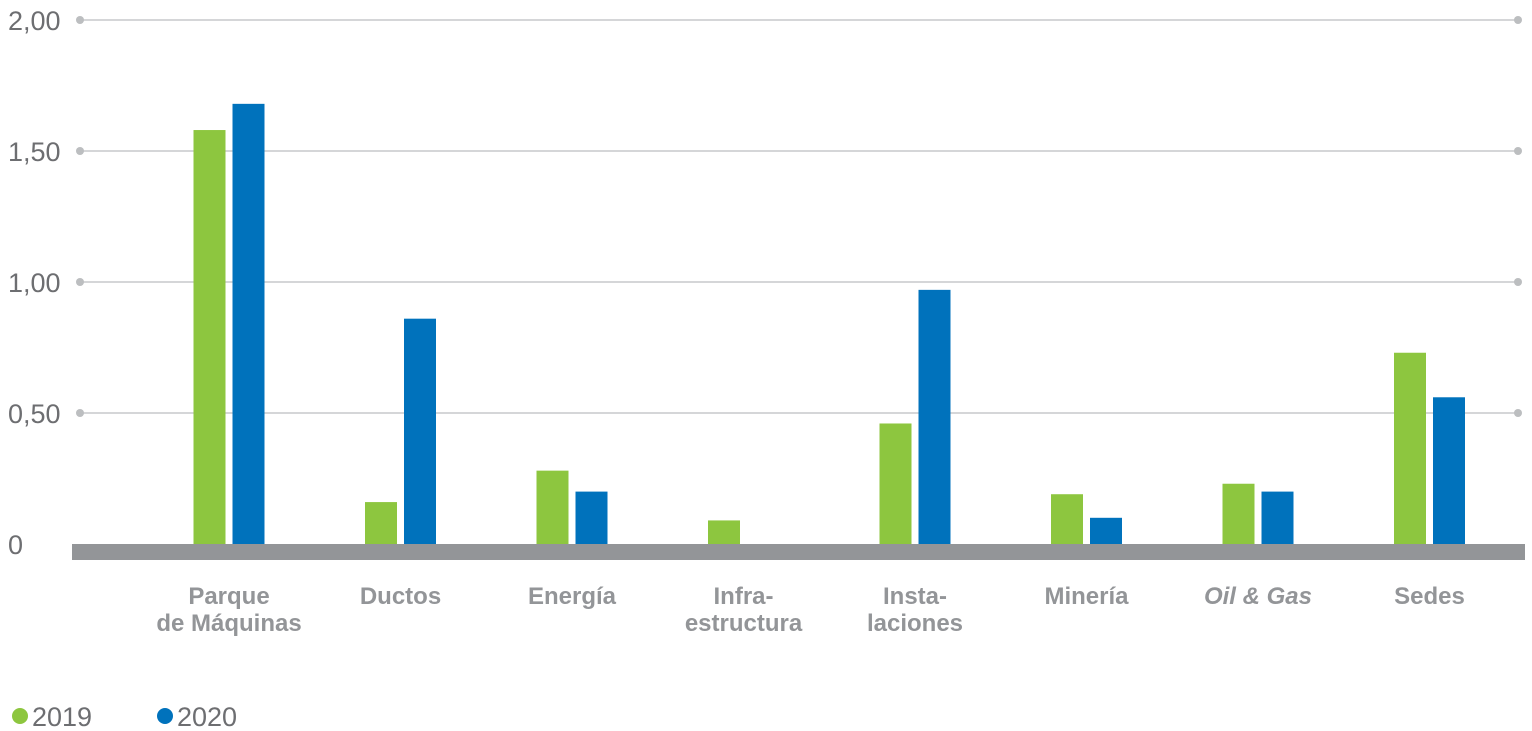 Image resolution: width=1532 pixels, height=731 pixels. I want to click on x-category-label-line: Infra-, so click(744, 596).